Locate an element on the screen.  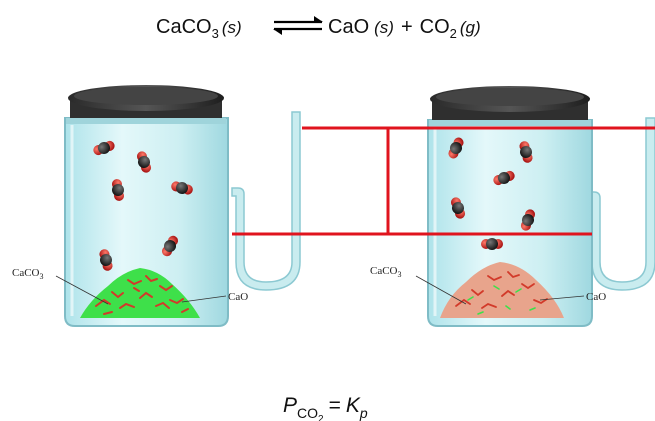
left-cao-label: CaO is located at coordinates (238, 297).